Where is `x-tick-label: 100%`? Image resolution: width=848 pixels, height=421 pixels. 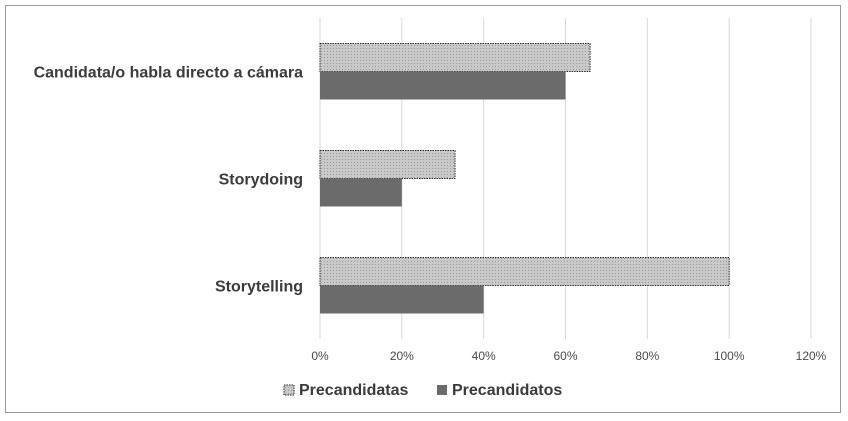
x-tick-label: 100% is located at coordinates (729, 356).